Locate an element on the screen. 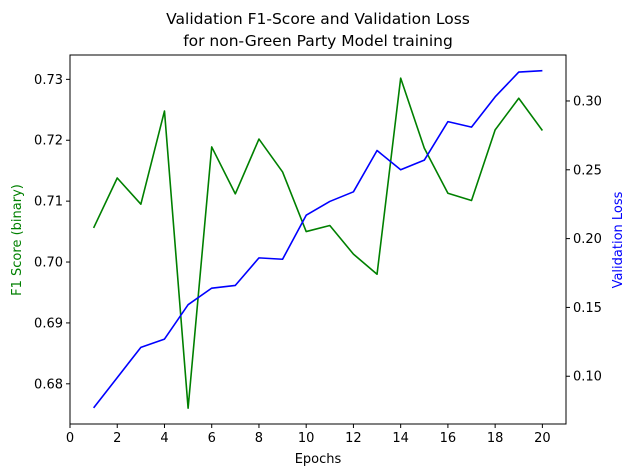 This screenshot has height=476, width=636. x-tick-label: 0 is located at coordinates (70, 438).